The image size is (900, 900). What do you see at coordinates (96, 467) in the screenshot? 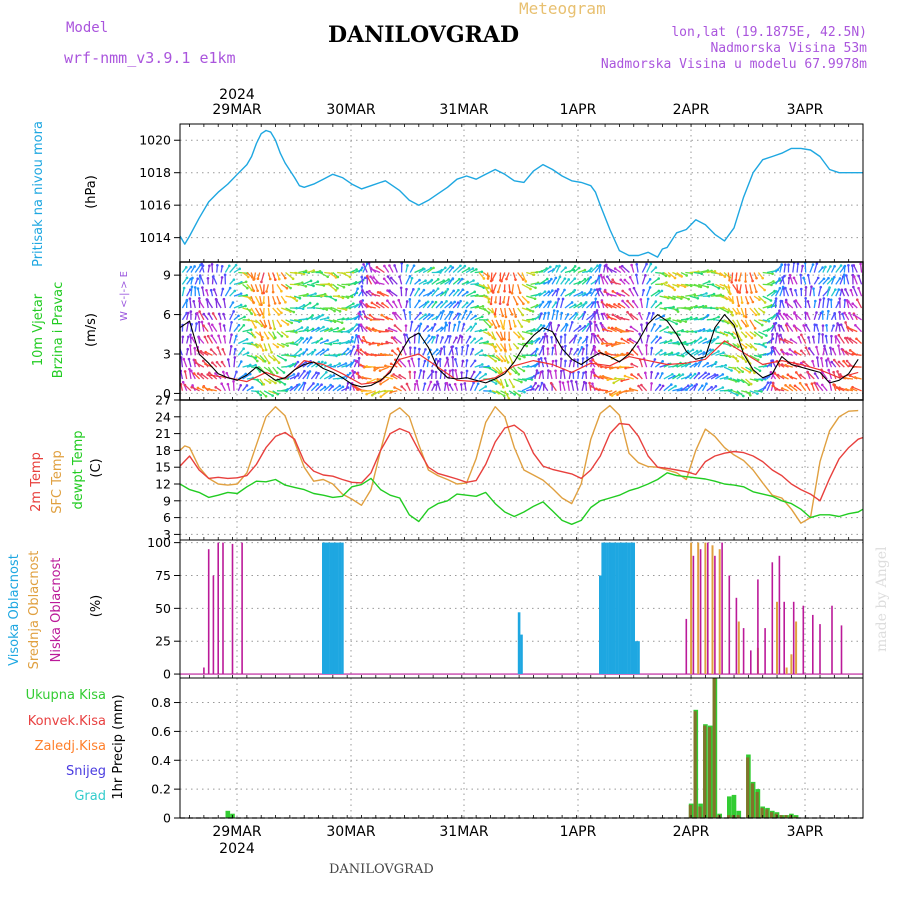
I see `temp-unit: (C)` at bounding box center [96, 467].